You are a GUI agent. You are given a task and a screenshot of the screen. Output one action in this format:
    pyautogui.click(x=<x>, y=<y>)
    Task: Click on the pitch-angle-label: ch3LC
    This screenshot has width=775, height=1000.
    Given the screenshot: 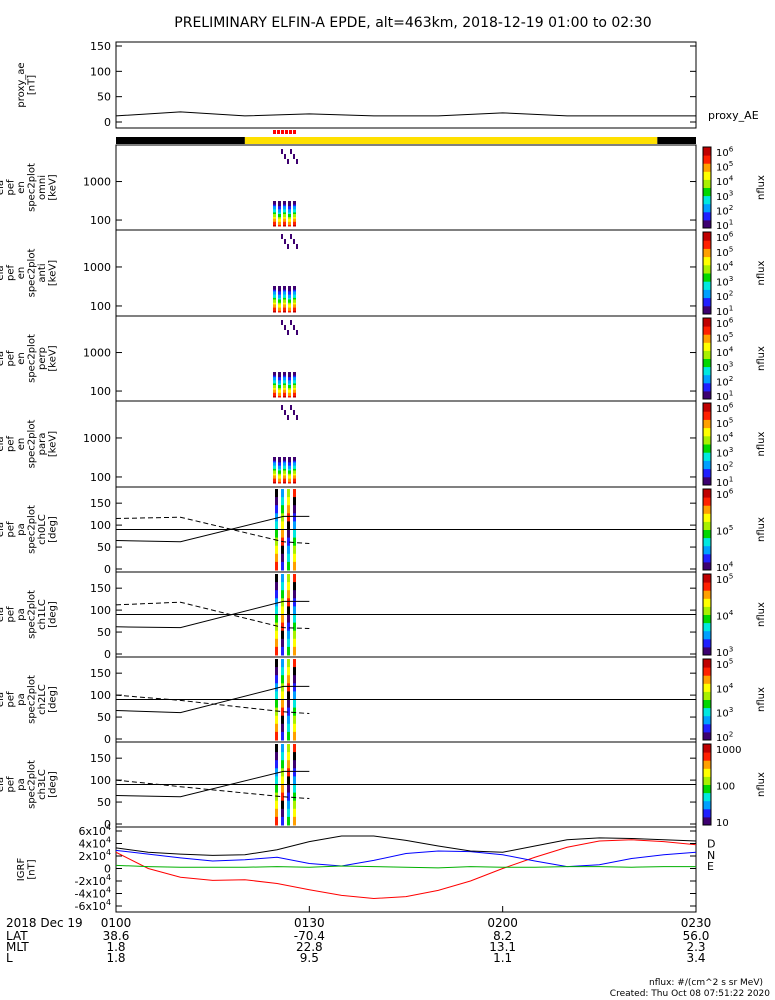 What is the action you would take?
    pyautogui.click(x=42, y=784)
    